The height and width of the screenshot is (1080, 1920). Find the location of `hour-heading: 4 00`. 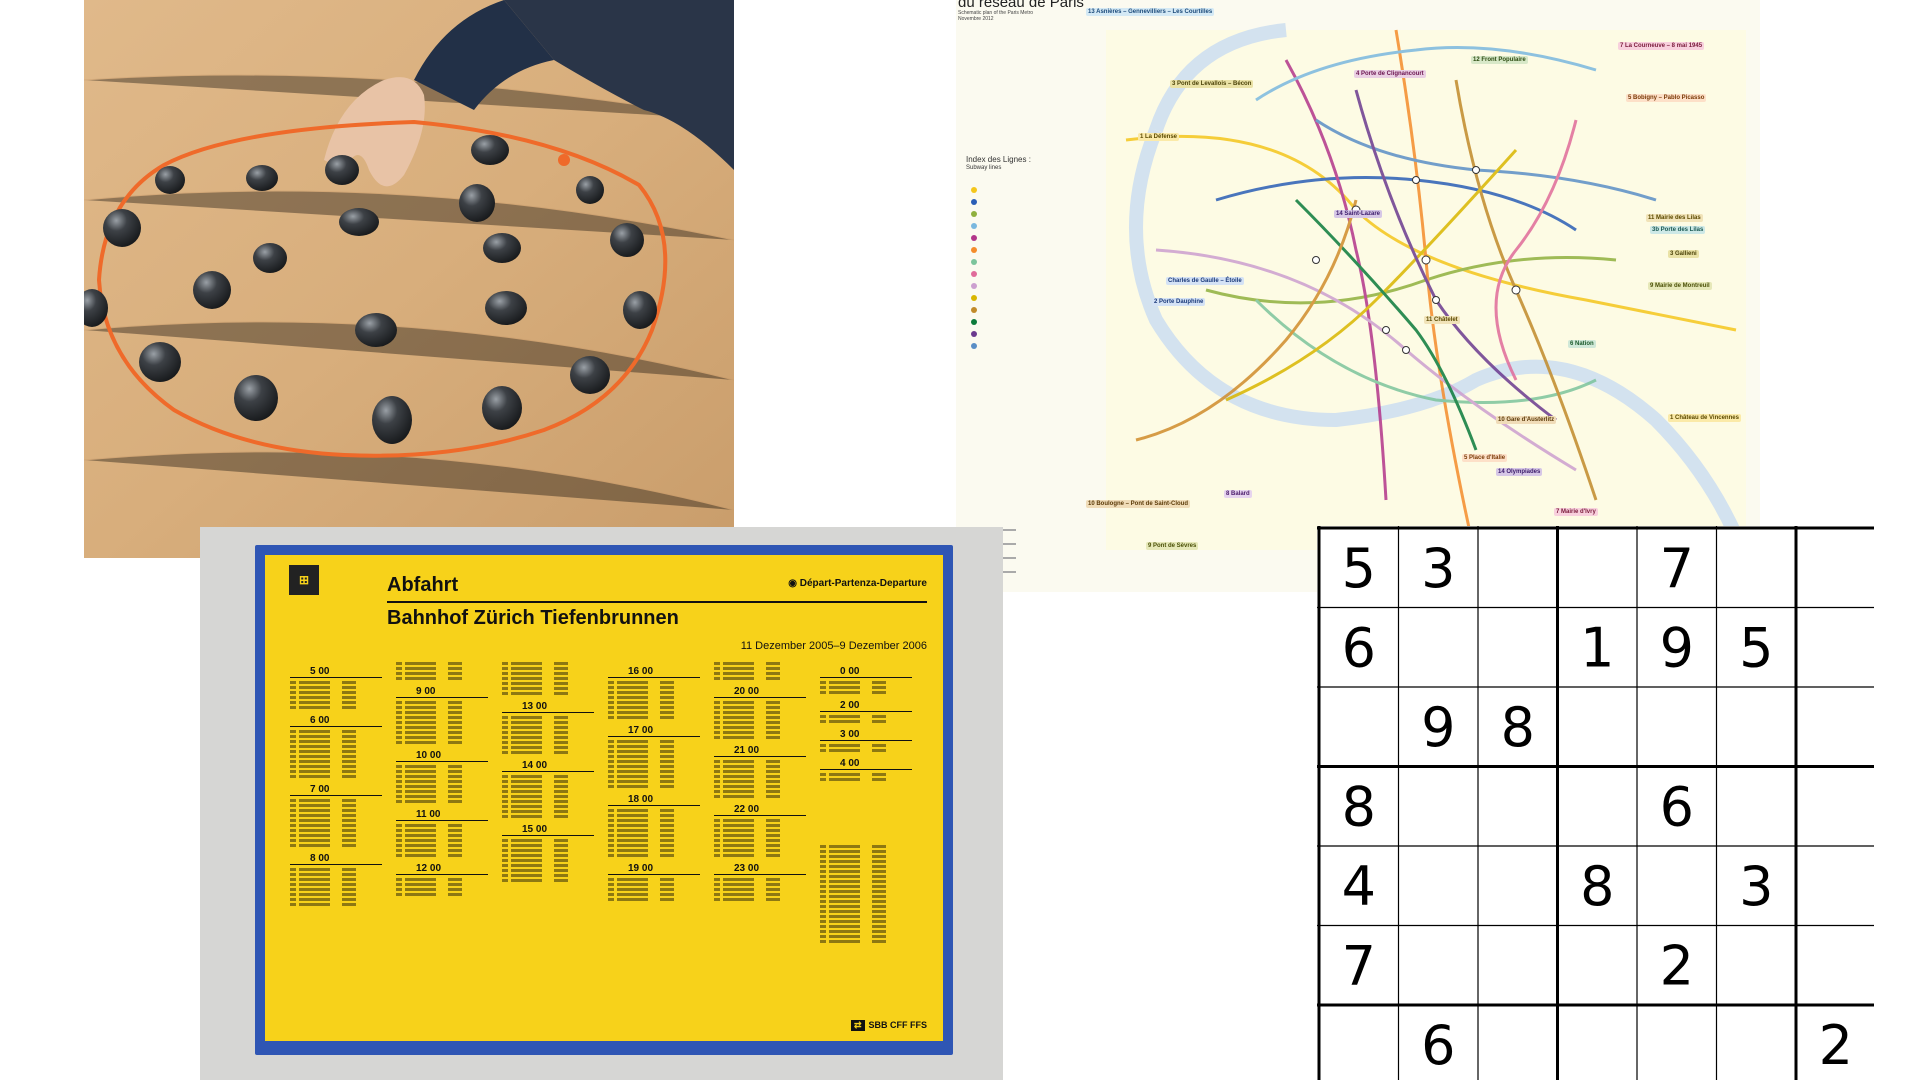

hour-heading: 4 00 is located at coordinates (866, 764).